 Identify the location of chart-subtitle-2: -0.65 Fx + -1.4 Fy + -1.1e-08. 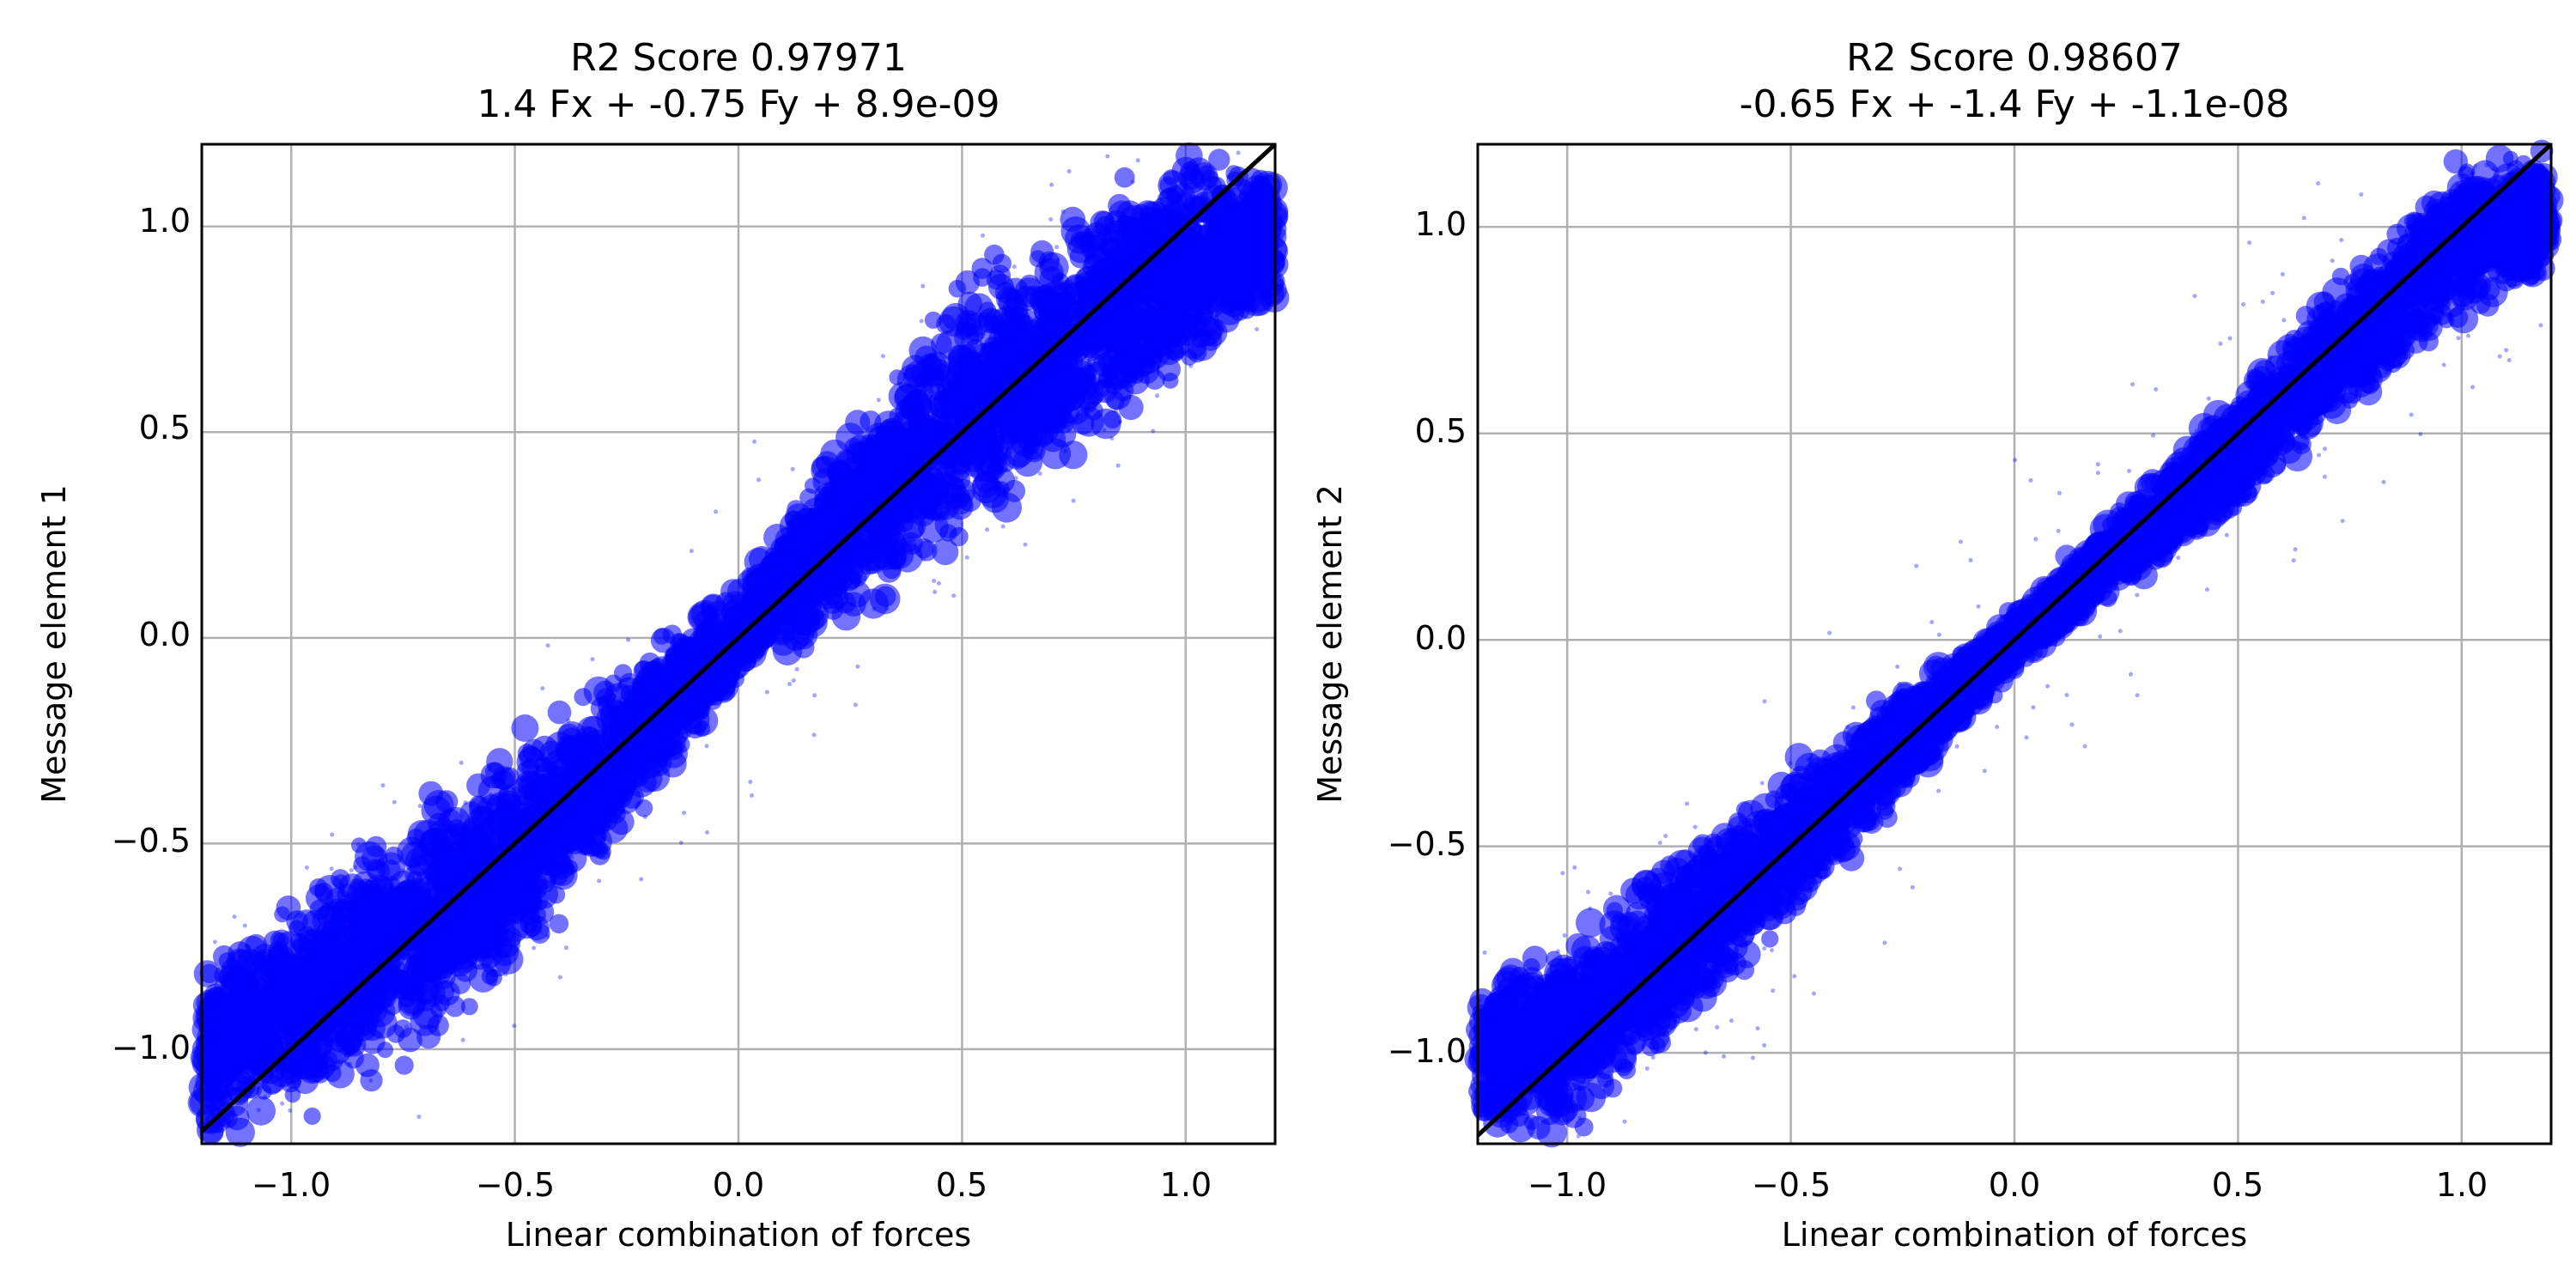
(2015, 104).